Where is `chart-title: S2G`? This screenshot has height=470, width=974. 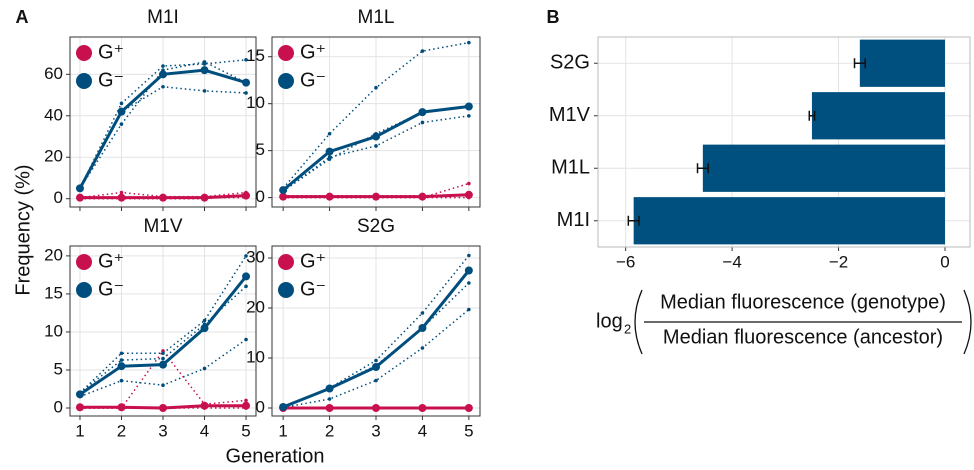 chart-title: S2G is located at coordinates (376, 226).